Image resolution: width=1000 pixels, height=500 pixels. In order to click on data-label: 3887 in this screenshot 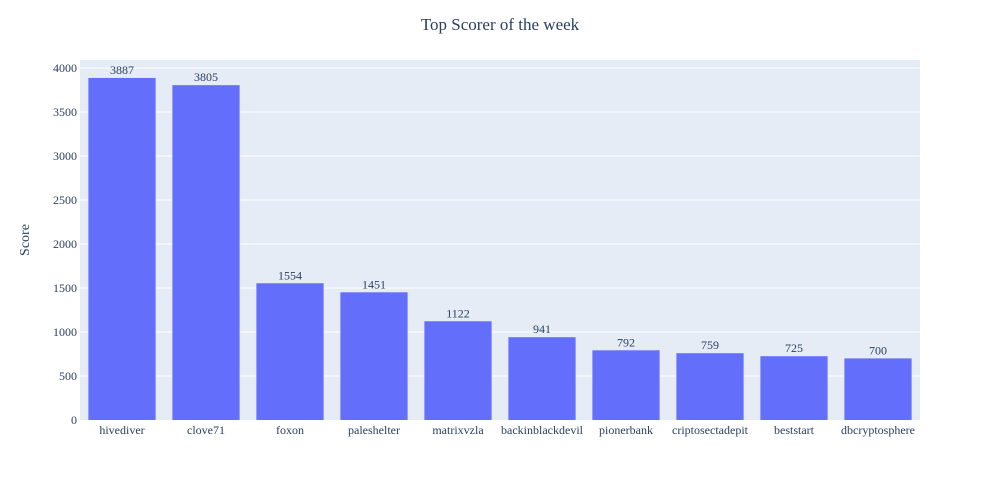, I will do `click(122, 70)`.